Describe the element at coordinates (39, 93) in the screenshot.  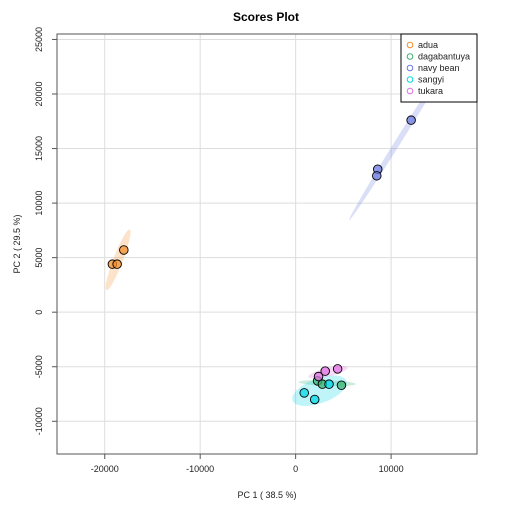
I see `y-tick-label: 20000` at that location.